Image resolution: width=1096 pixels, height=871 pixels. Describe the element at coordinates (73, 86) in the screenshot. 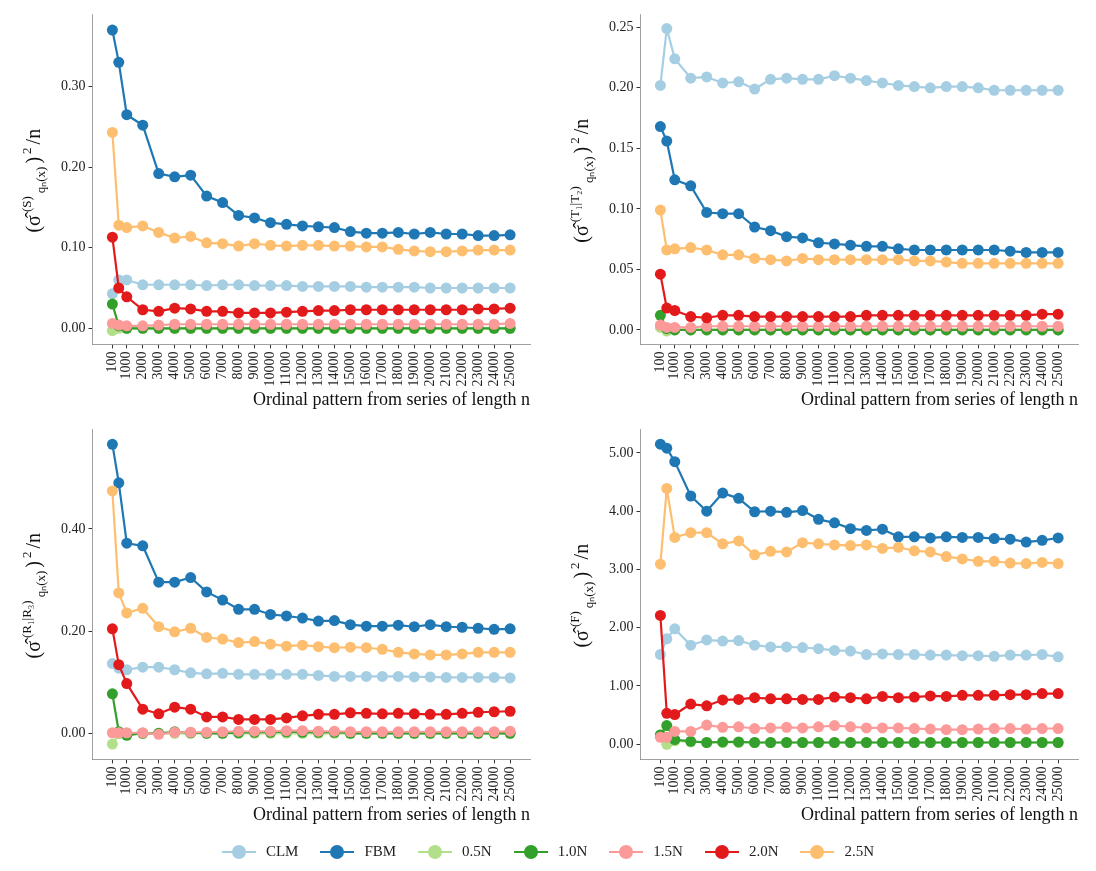

I see `y-tick-label: 0.30` at that location.